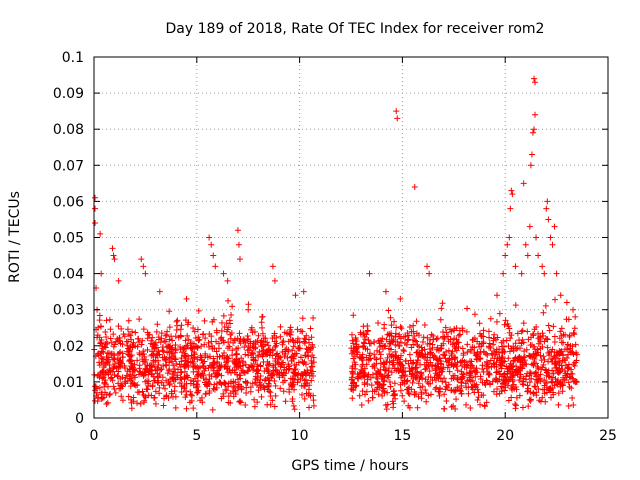 The height and width of the screenshot is (480, 640). Describe the element at coordinates (68, 311) in the screenshot. I see `y-tick-label: 0.03` at that location.